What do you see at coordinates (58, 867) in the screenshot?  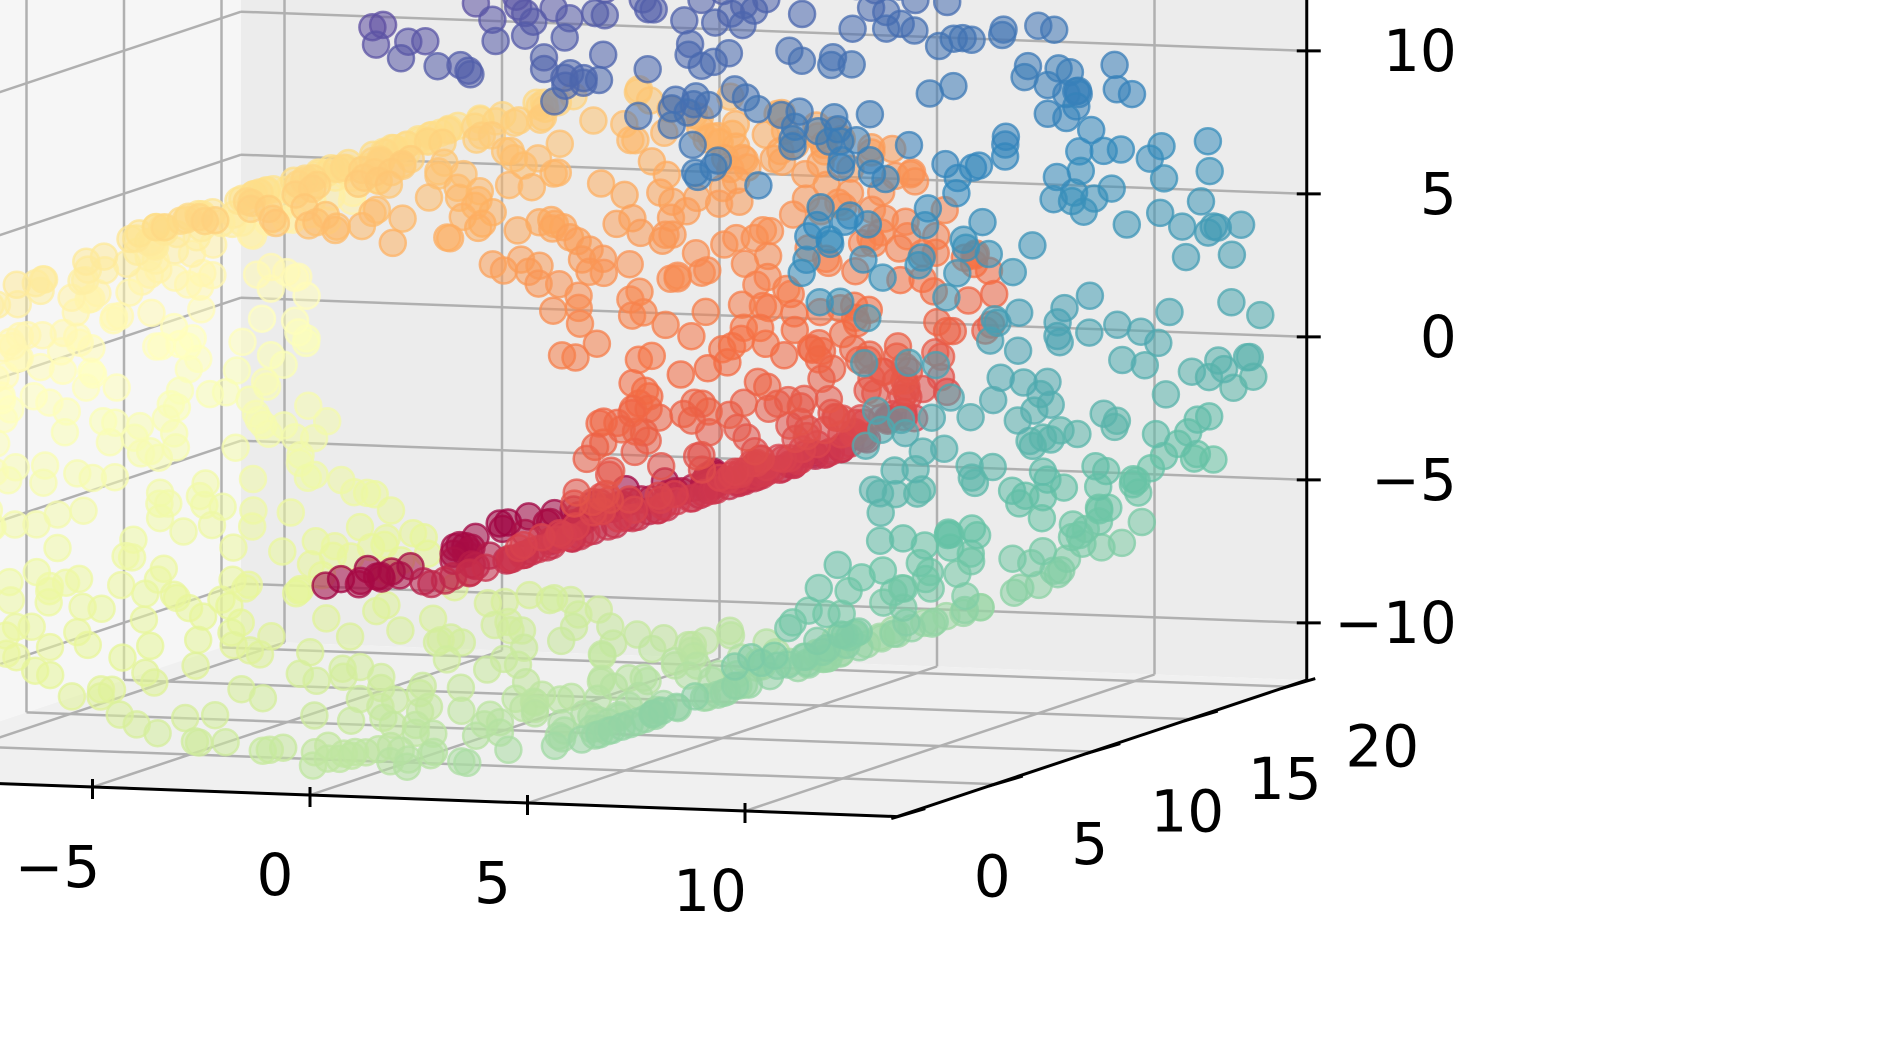 I see `x-tick-label: −5` at bounding box center [58, 867].